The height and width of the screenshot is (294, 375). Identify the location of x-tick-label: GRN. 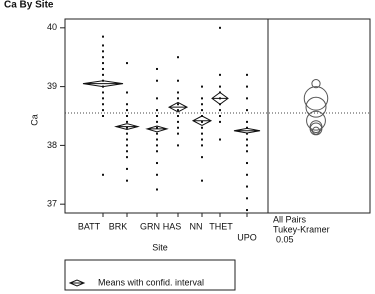
(150, 226).